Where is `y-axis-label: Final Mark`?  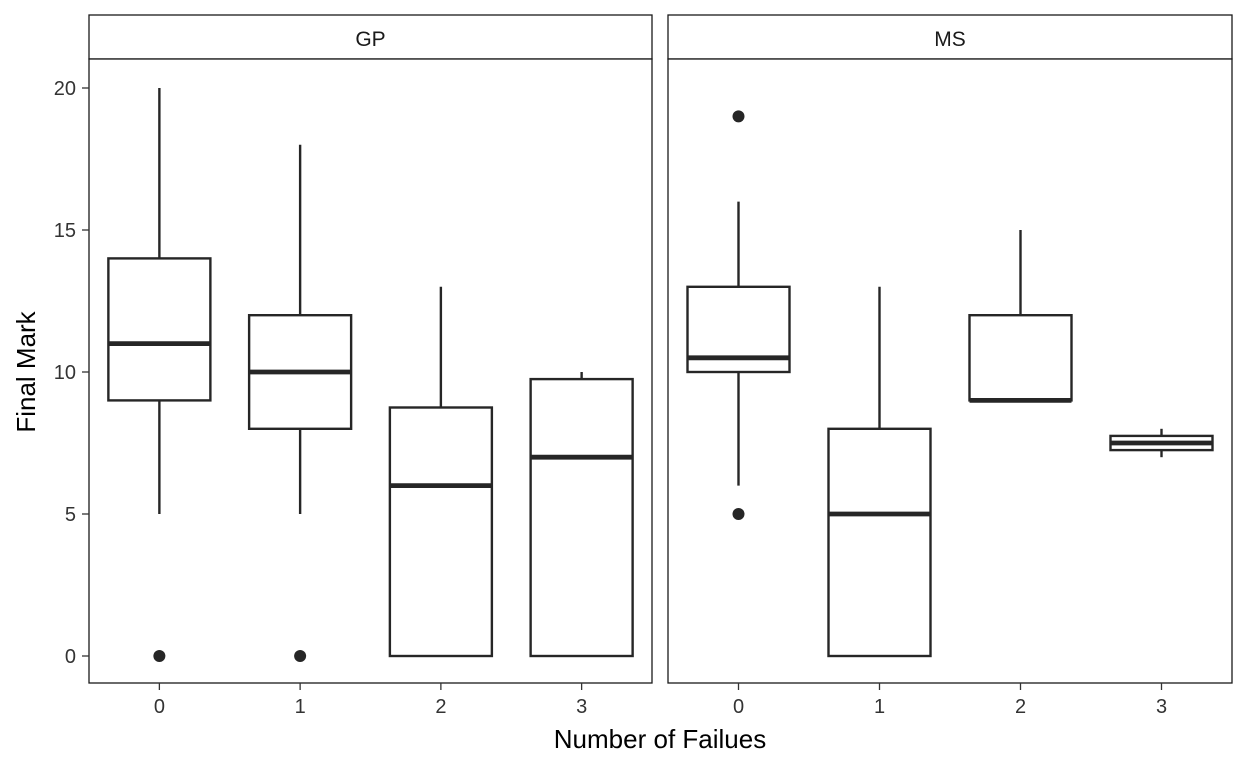
y-axis-label: Final Mark is located at coordinates (26, 371).